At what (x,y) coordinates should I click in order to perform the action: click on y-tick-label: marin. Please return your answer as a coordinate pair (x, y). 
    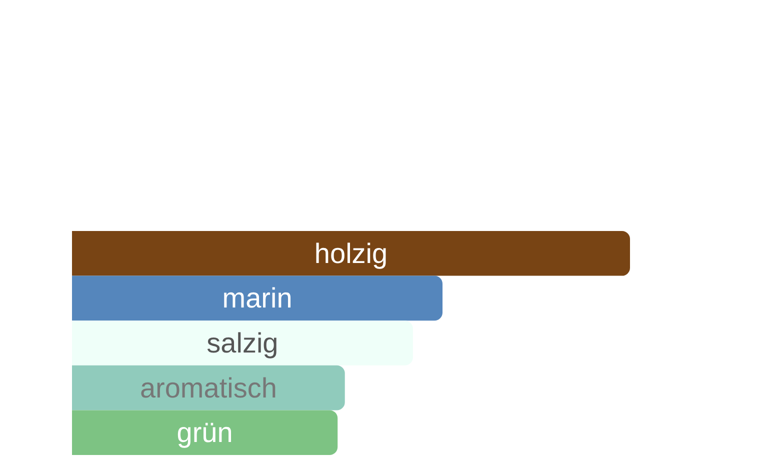
    Looking at the image, I should click on (257, 298).